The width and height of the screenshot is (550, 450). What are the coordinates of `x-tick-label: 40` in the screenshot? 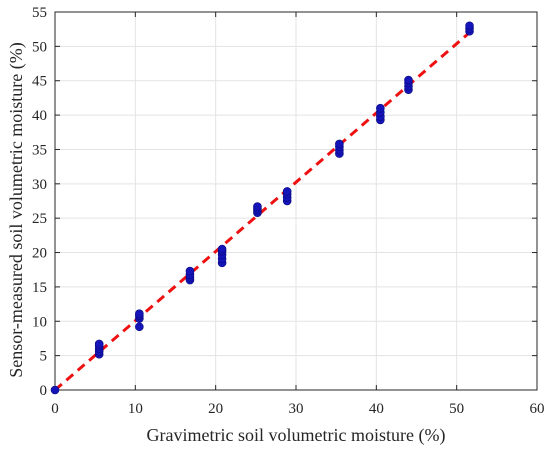 It's located at (376, 409).